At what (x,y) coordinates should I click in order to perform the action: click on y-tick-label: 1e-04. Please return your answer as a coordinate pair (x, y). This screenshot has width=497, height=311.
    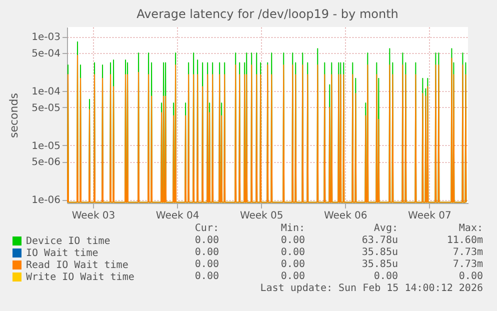
    Looking at the image, I should click on (46, 92).